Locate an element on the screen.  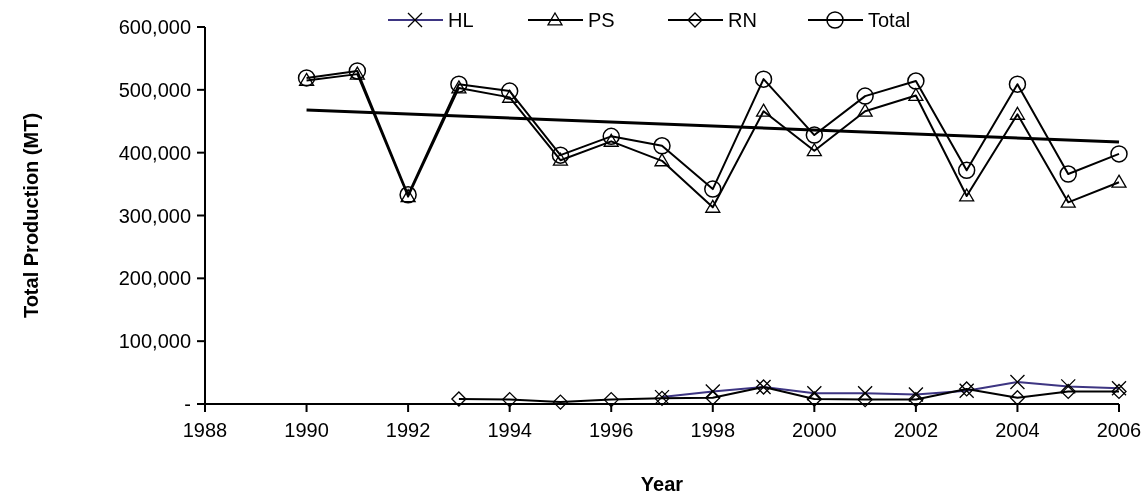
x-tick-label: 2006 is located at coordinates (1119, 430).